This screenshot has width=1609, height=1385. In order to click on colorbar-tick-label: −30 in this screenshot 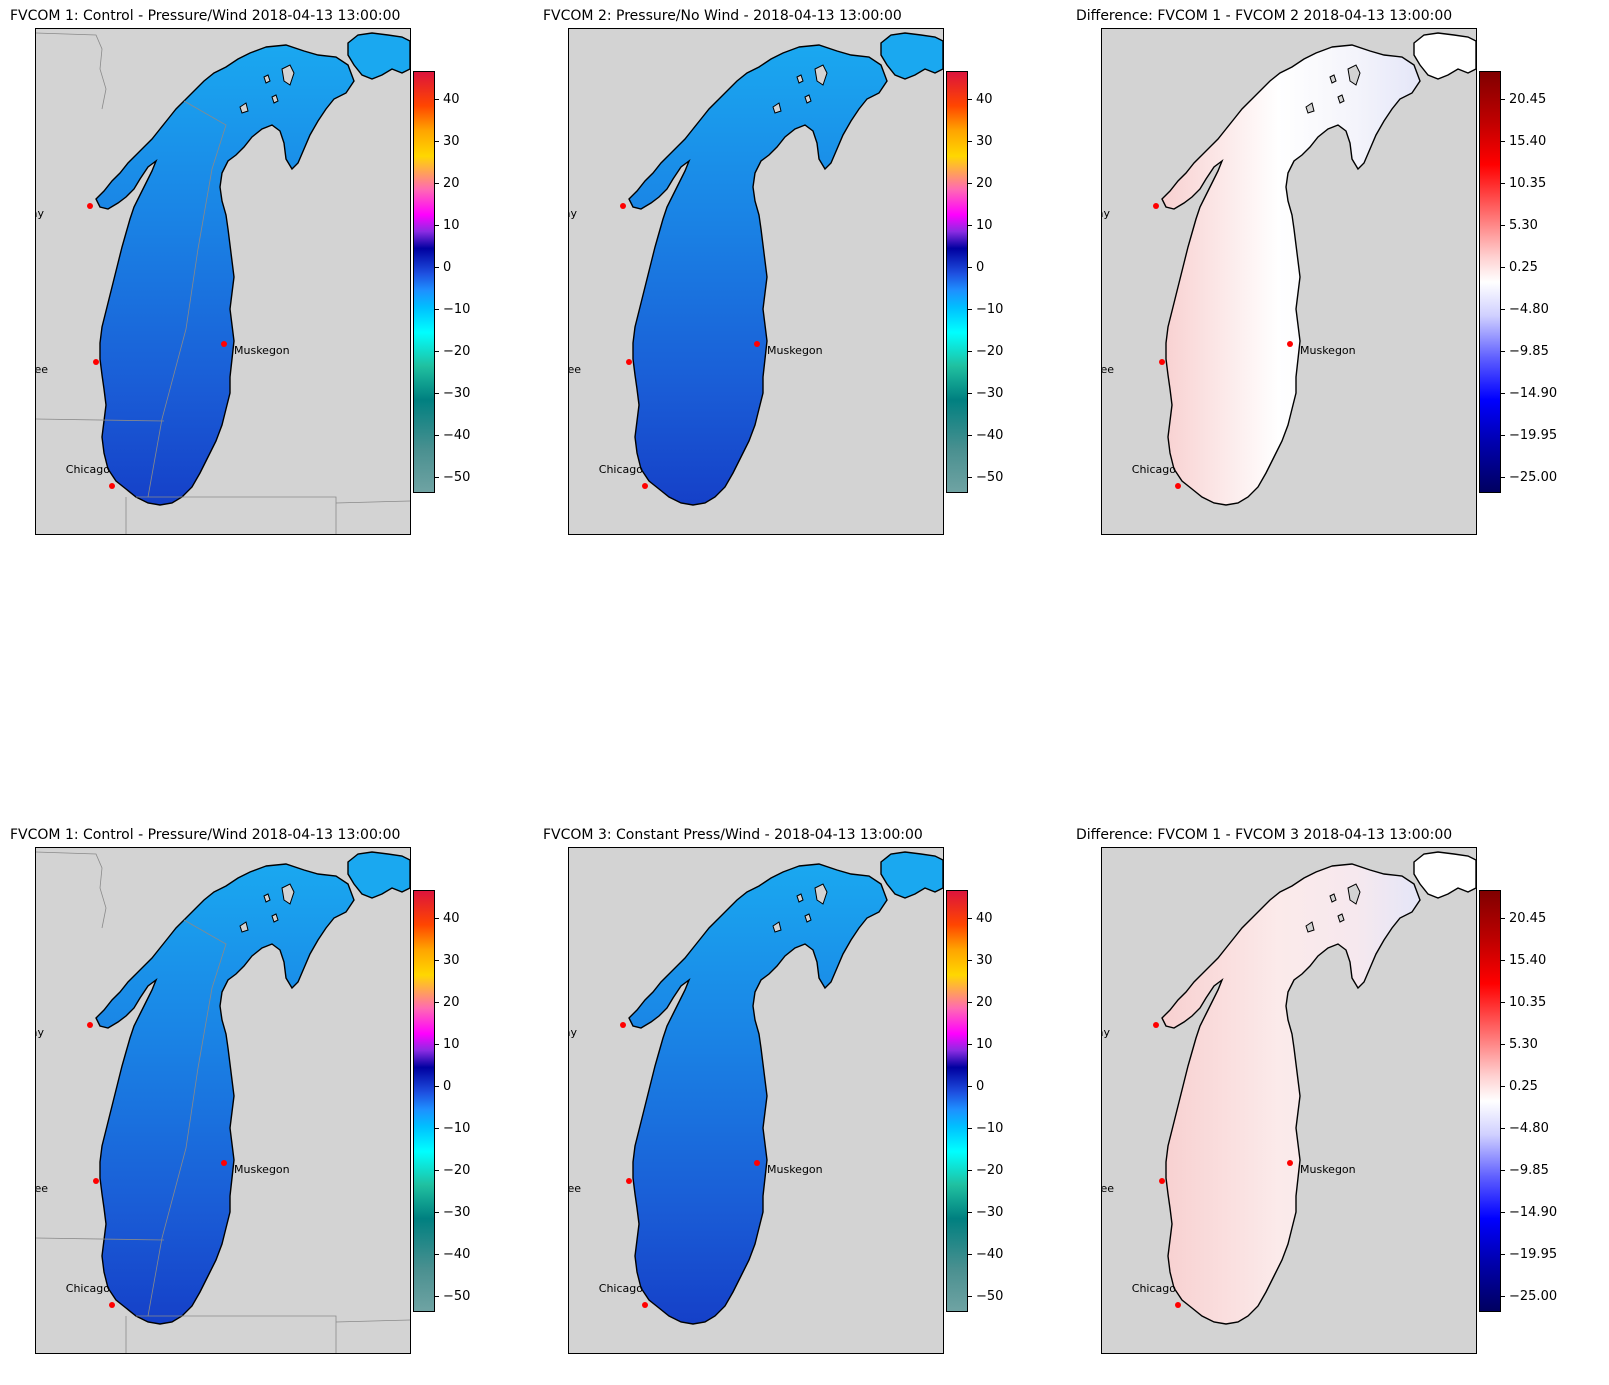, I will do `click(452, 393)`.